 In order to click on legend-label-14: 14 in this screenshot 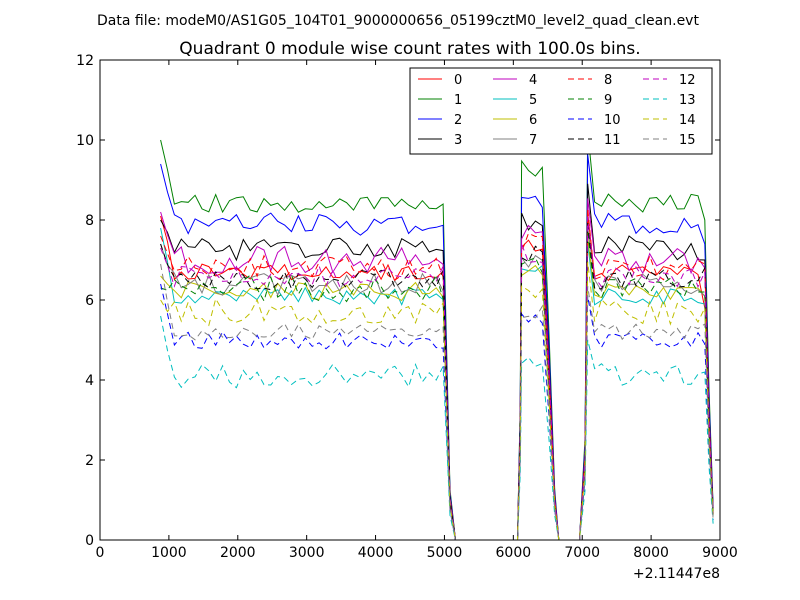, I will do `click(687, 120)`.